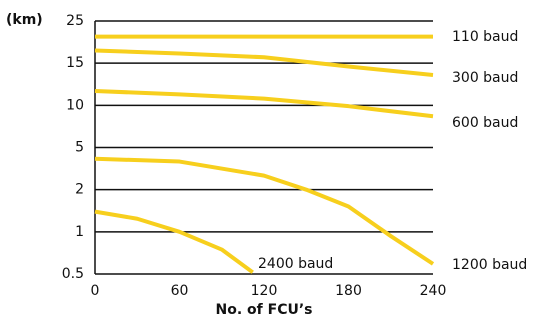  Describe the element at coordinates (264, 291) in the screenshot. I see `x-tick-label: 120` at that location.